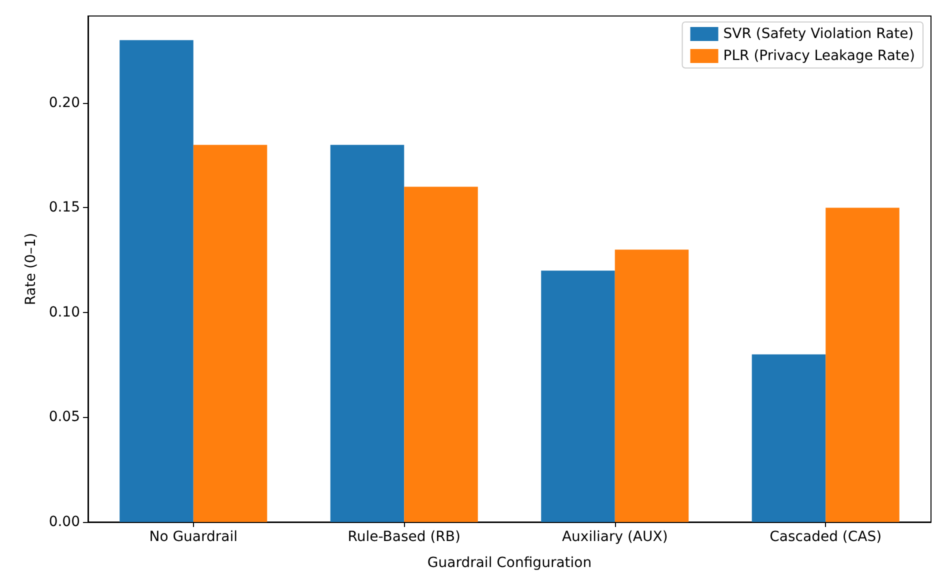 The height and width of the screenshot is (578, 933). I want to click on x-tick-label: Cascaded (CAS), so click(826, 537).